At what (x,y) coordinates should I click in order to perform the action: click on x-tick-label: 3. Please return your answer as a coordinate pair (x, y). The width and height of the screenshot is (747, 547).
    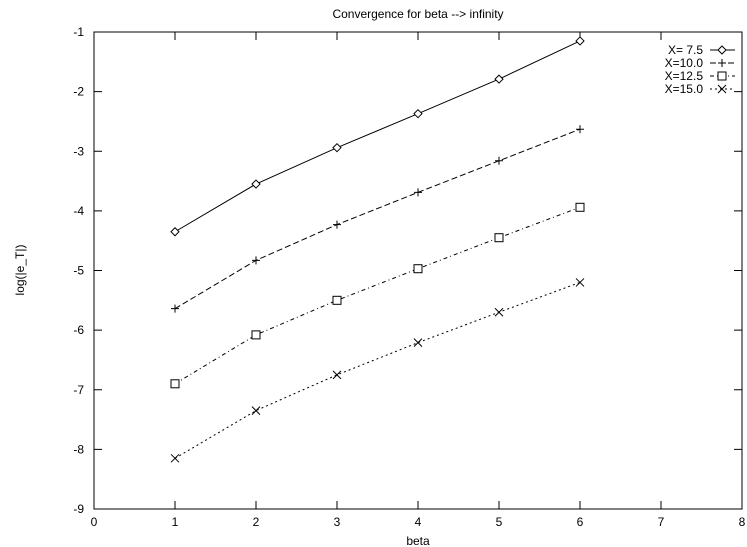
    Looking at the image, I should click on (337, 522).